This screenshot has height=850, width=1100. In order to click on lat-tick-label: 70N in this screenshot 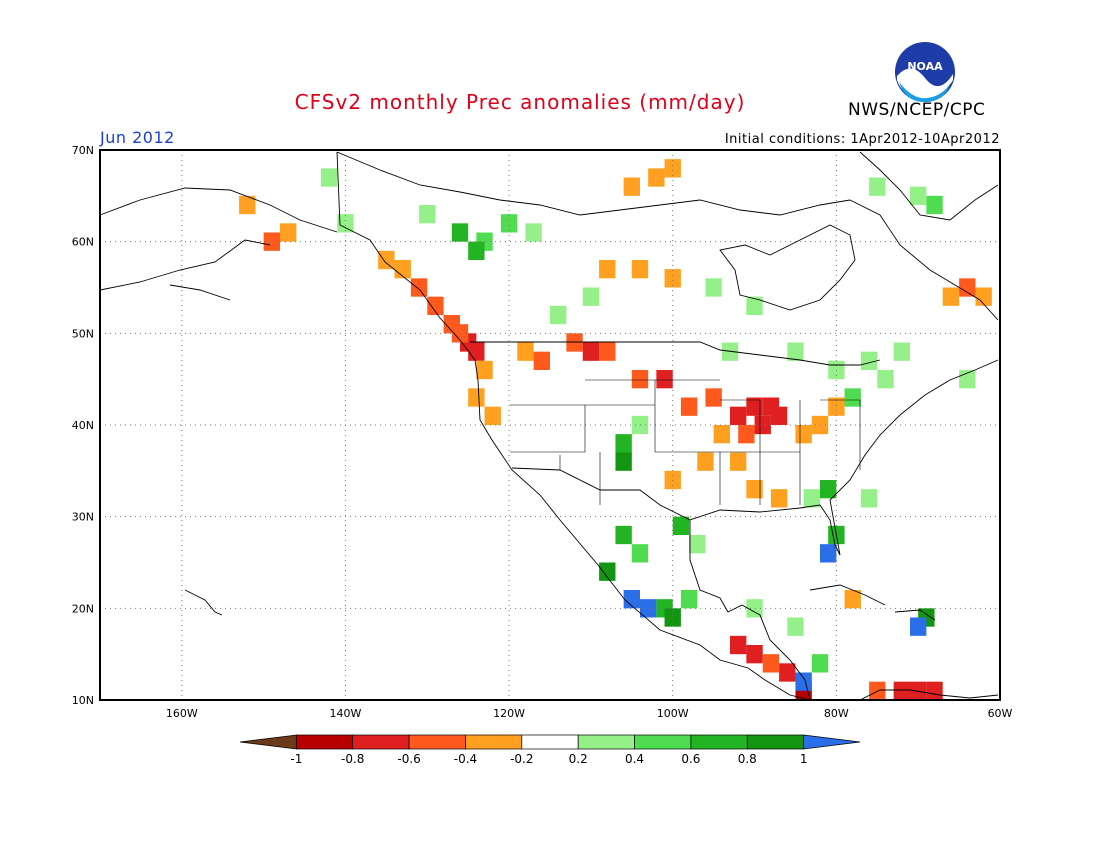, I will do `click(83, 150)`.